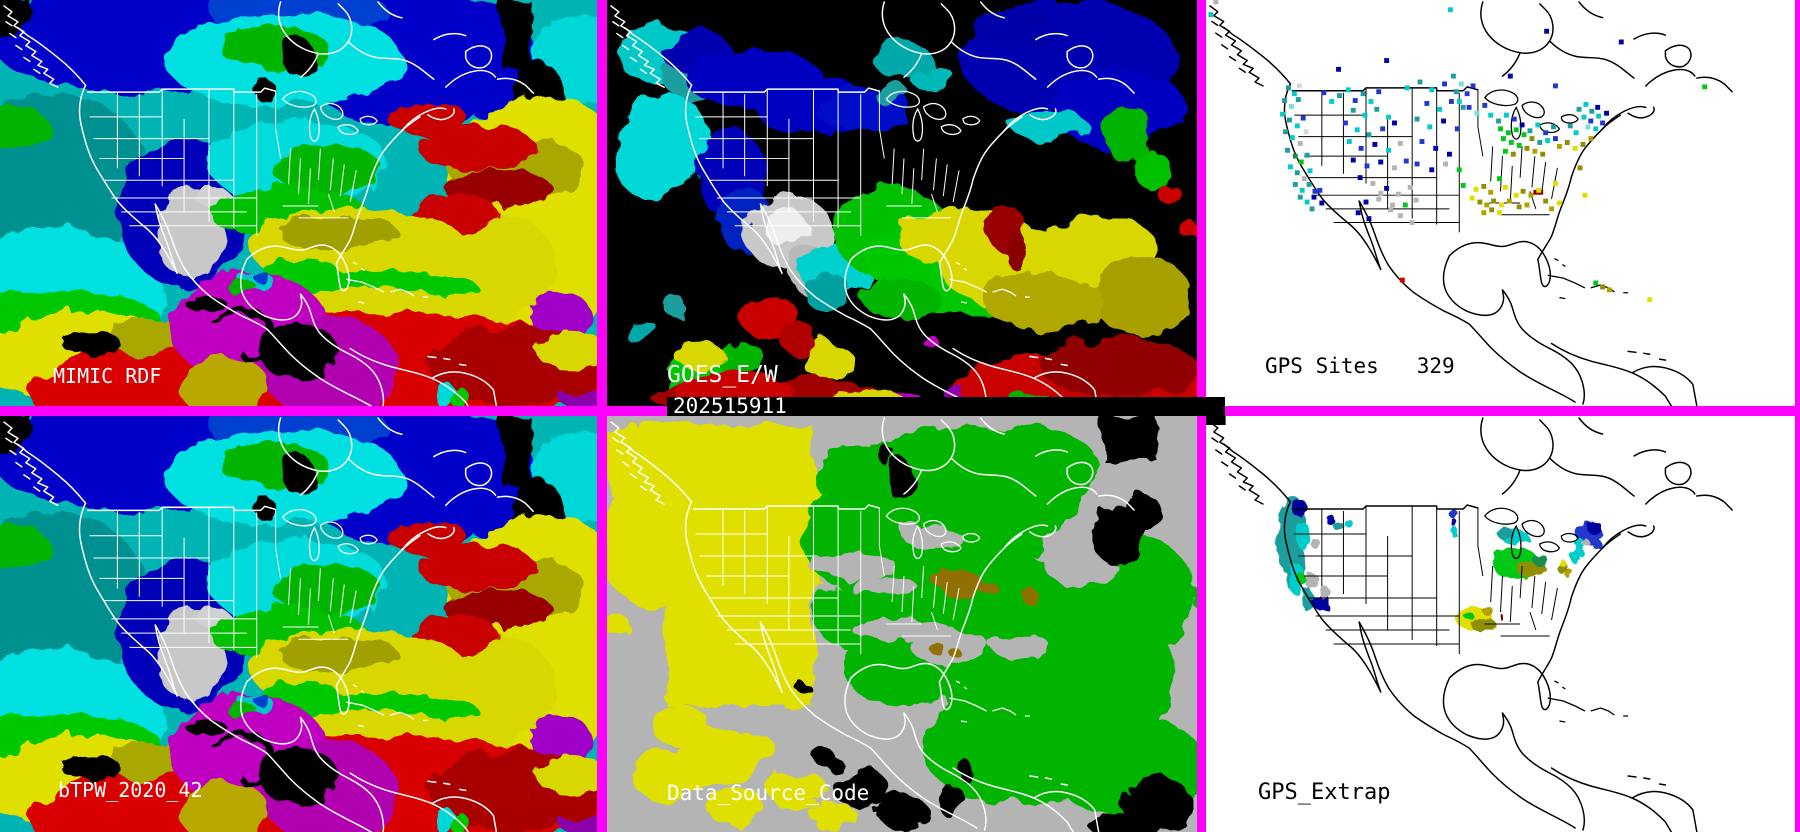  What do you see at coordinates (130, 790) in the screenshot?
I see `btpw-label: bTPW_2020_42` at bounding box center [130, 790].